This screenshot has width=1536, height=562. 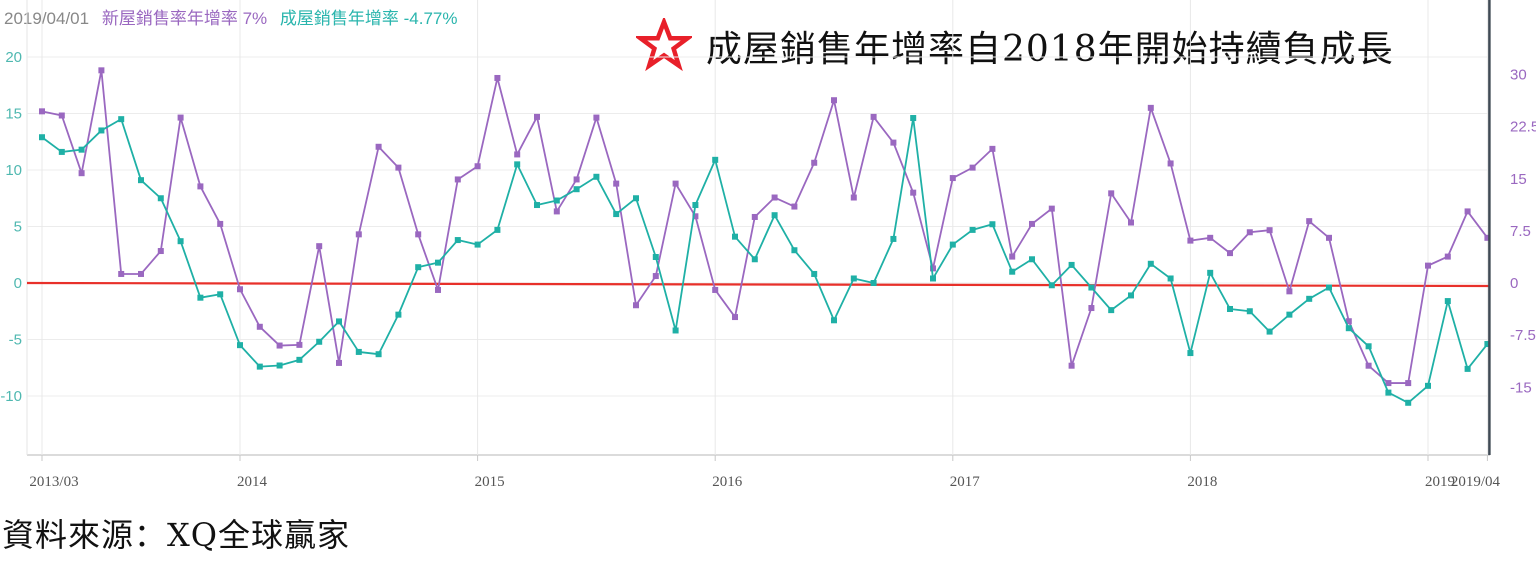 What do you see at coordinates (11, 227) in the screenshot?
I see `y-axis-left: 20 15 10 5 0 -5 -10` at bounding box center [11, 227].